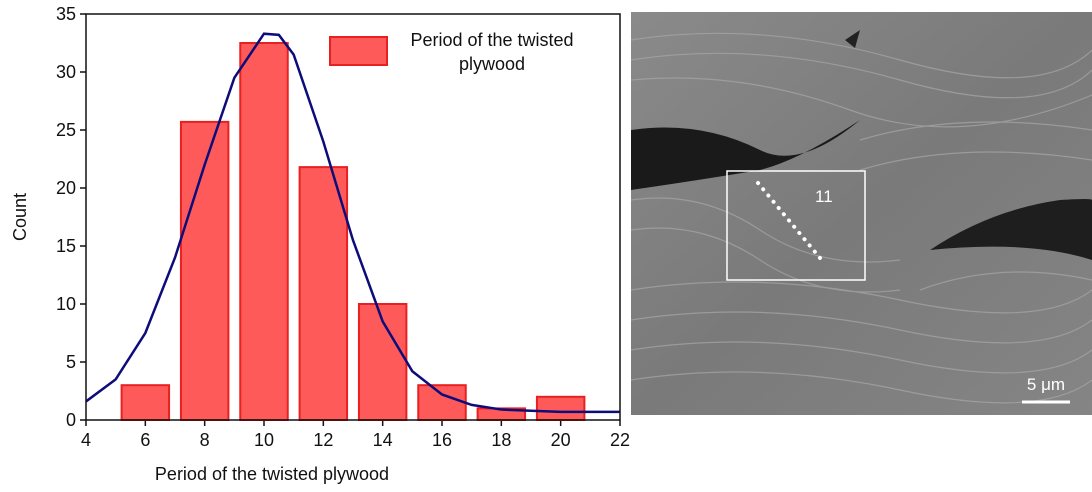 This screenshot has height=492, width=1092. Describe the element at coordinates (383, 440) in the screenshot. I see `x-tick-label: 14` at that location.